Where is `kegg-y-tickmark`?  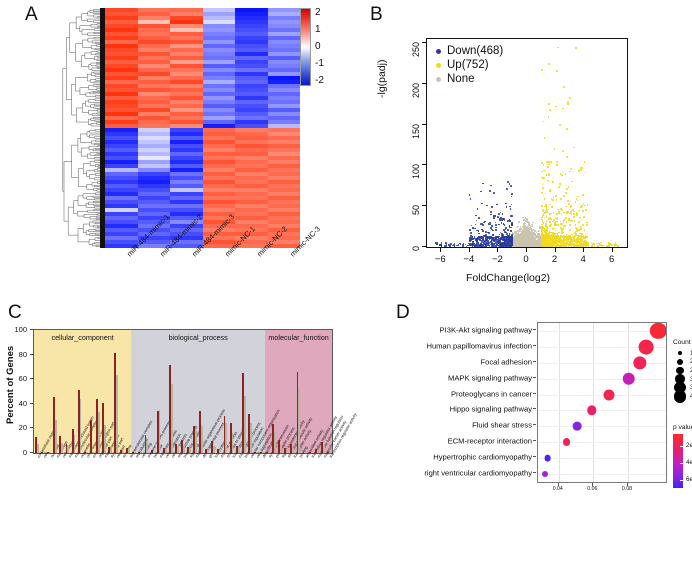 kegg-y-tickmark is located at coordinates (534, 329).